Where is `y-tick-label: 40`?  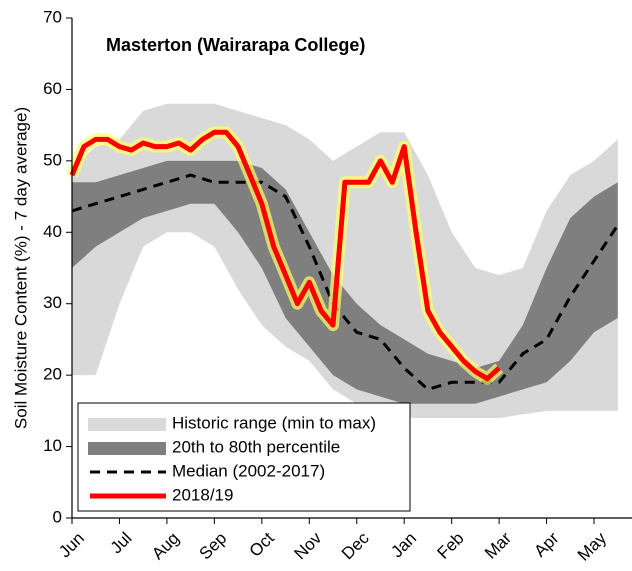 y-tick-label: 40 is located at coordinates (52, 231).